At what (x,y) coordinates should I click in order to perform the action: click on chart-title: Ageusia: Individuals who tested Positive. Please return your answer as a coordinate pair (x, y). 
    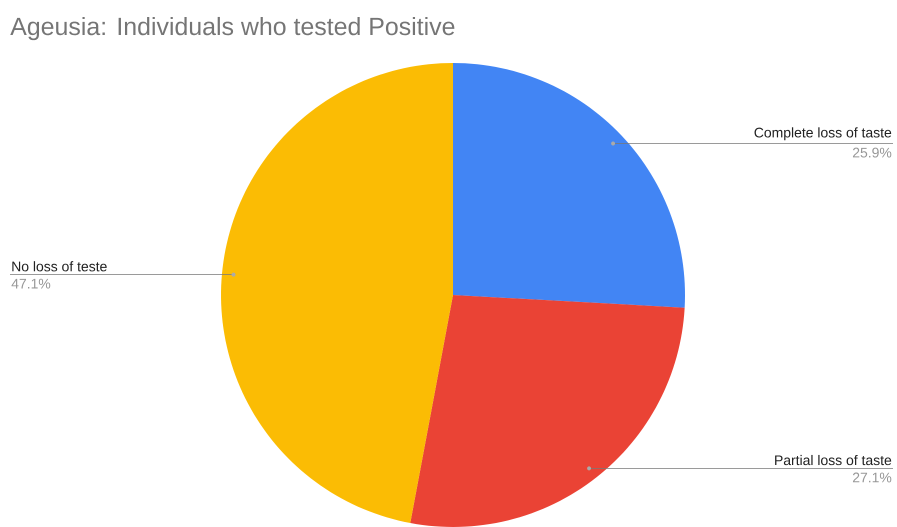
    Looking at the image, I should click on (232, 28).